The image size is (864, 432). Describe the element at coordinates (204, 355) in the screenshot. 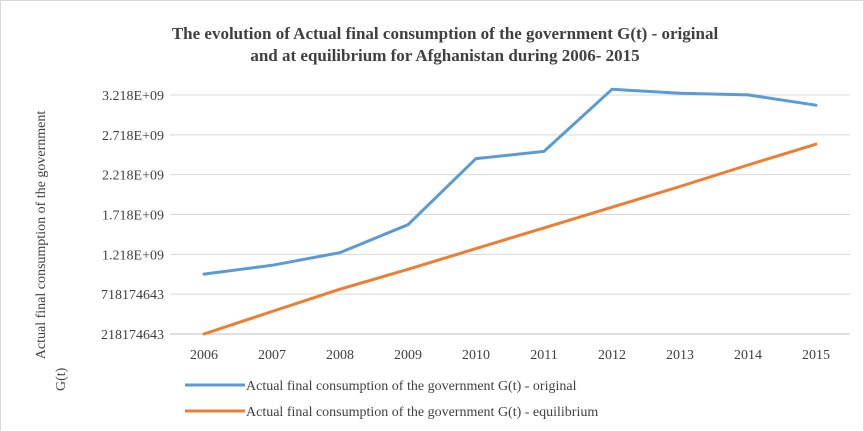

I see `x-tick-label: 2006` at that location.